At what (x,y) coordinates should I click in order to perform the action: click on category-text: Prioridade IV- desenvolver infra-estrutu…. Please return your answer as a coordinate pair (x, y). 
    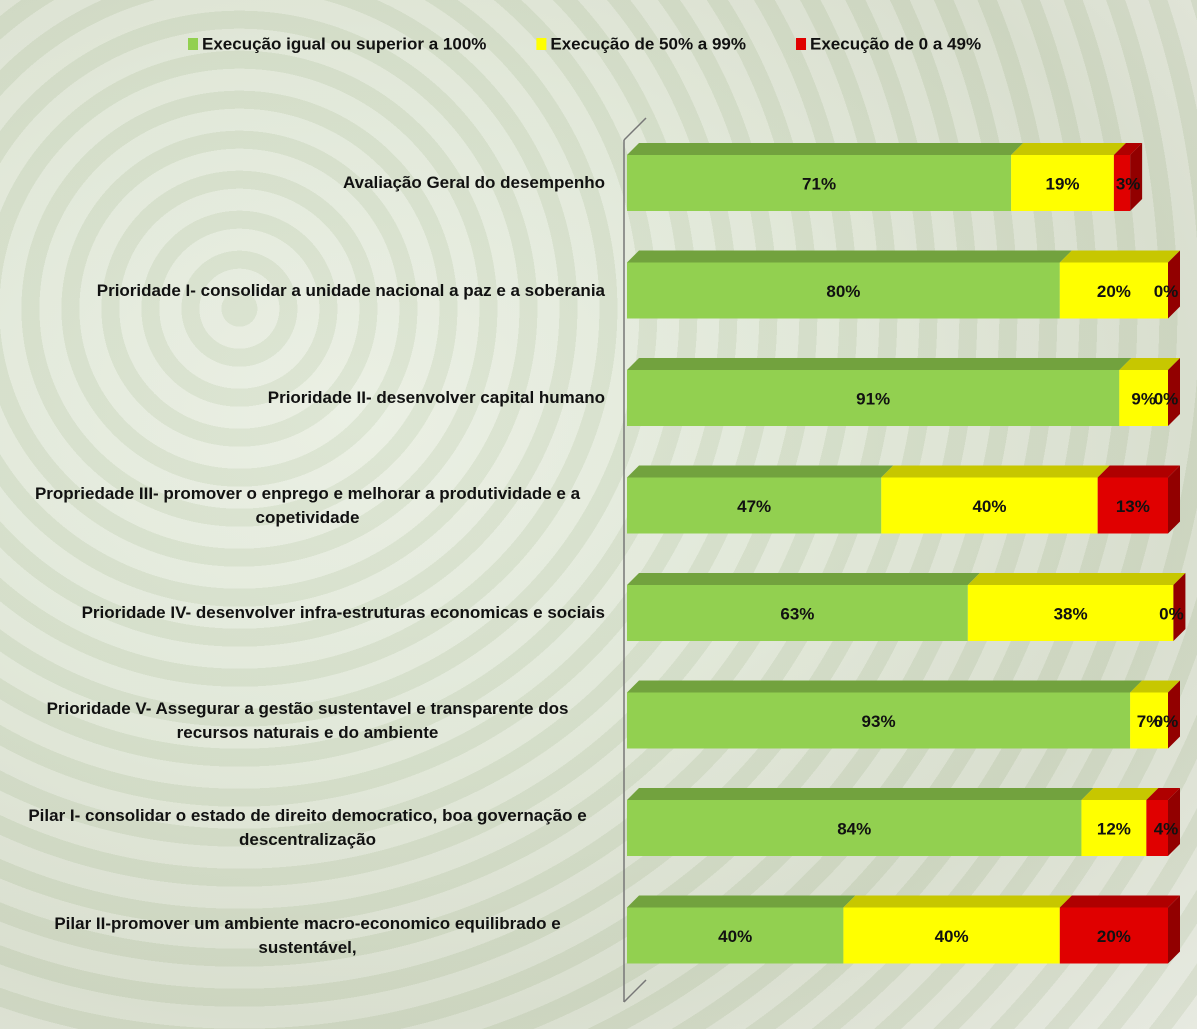
    Looking at the image, I should click on (343, 612).